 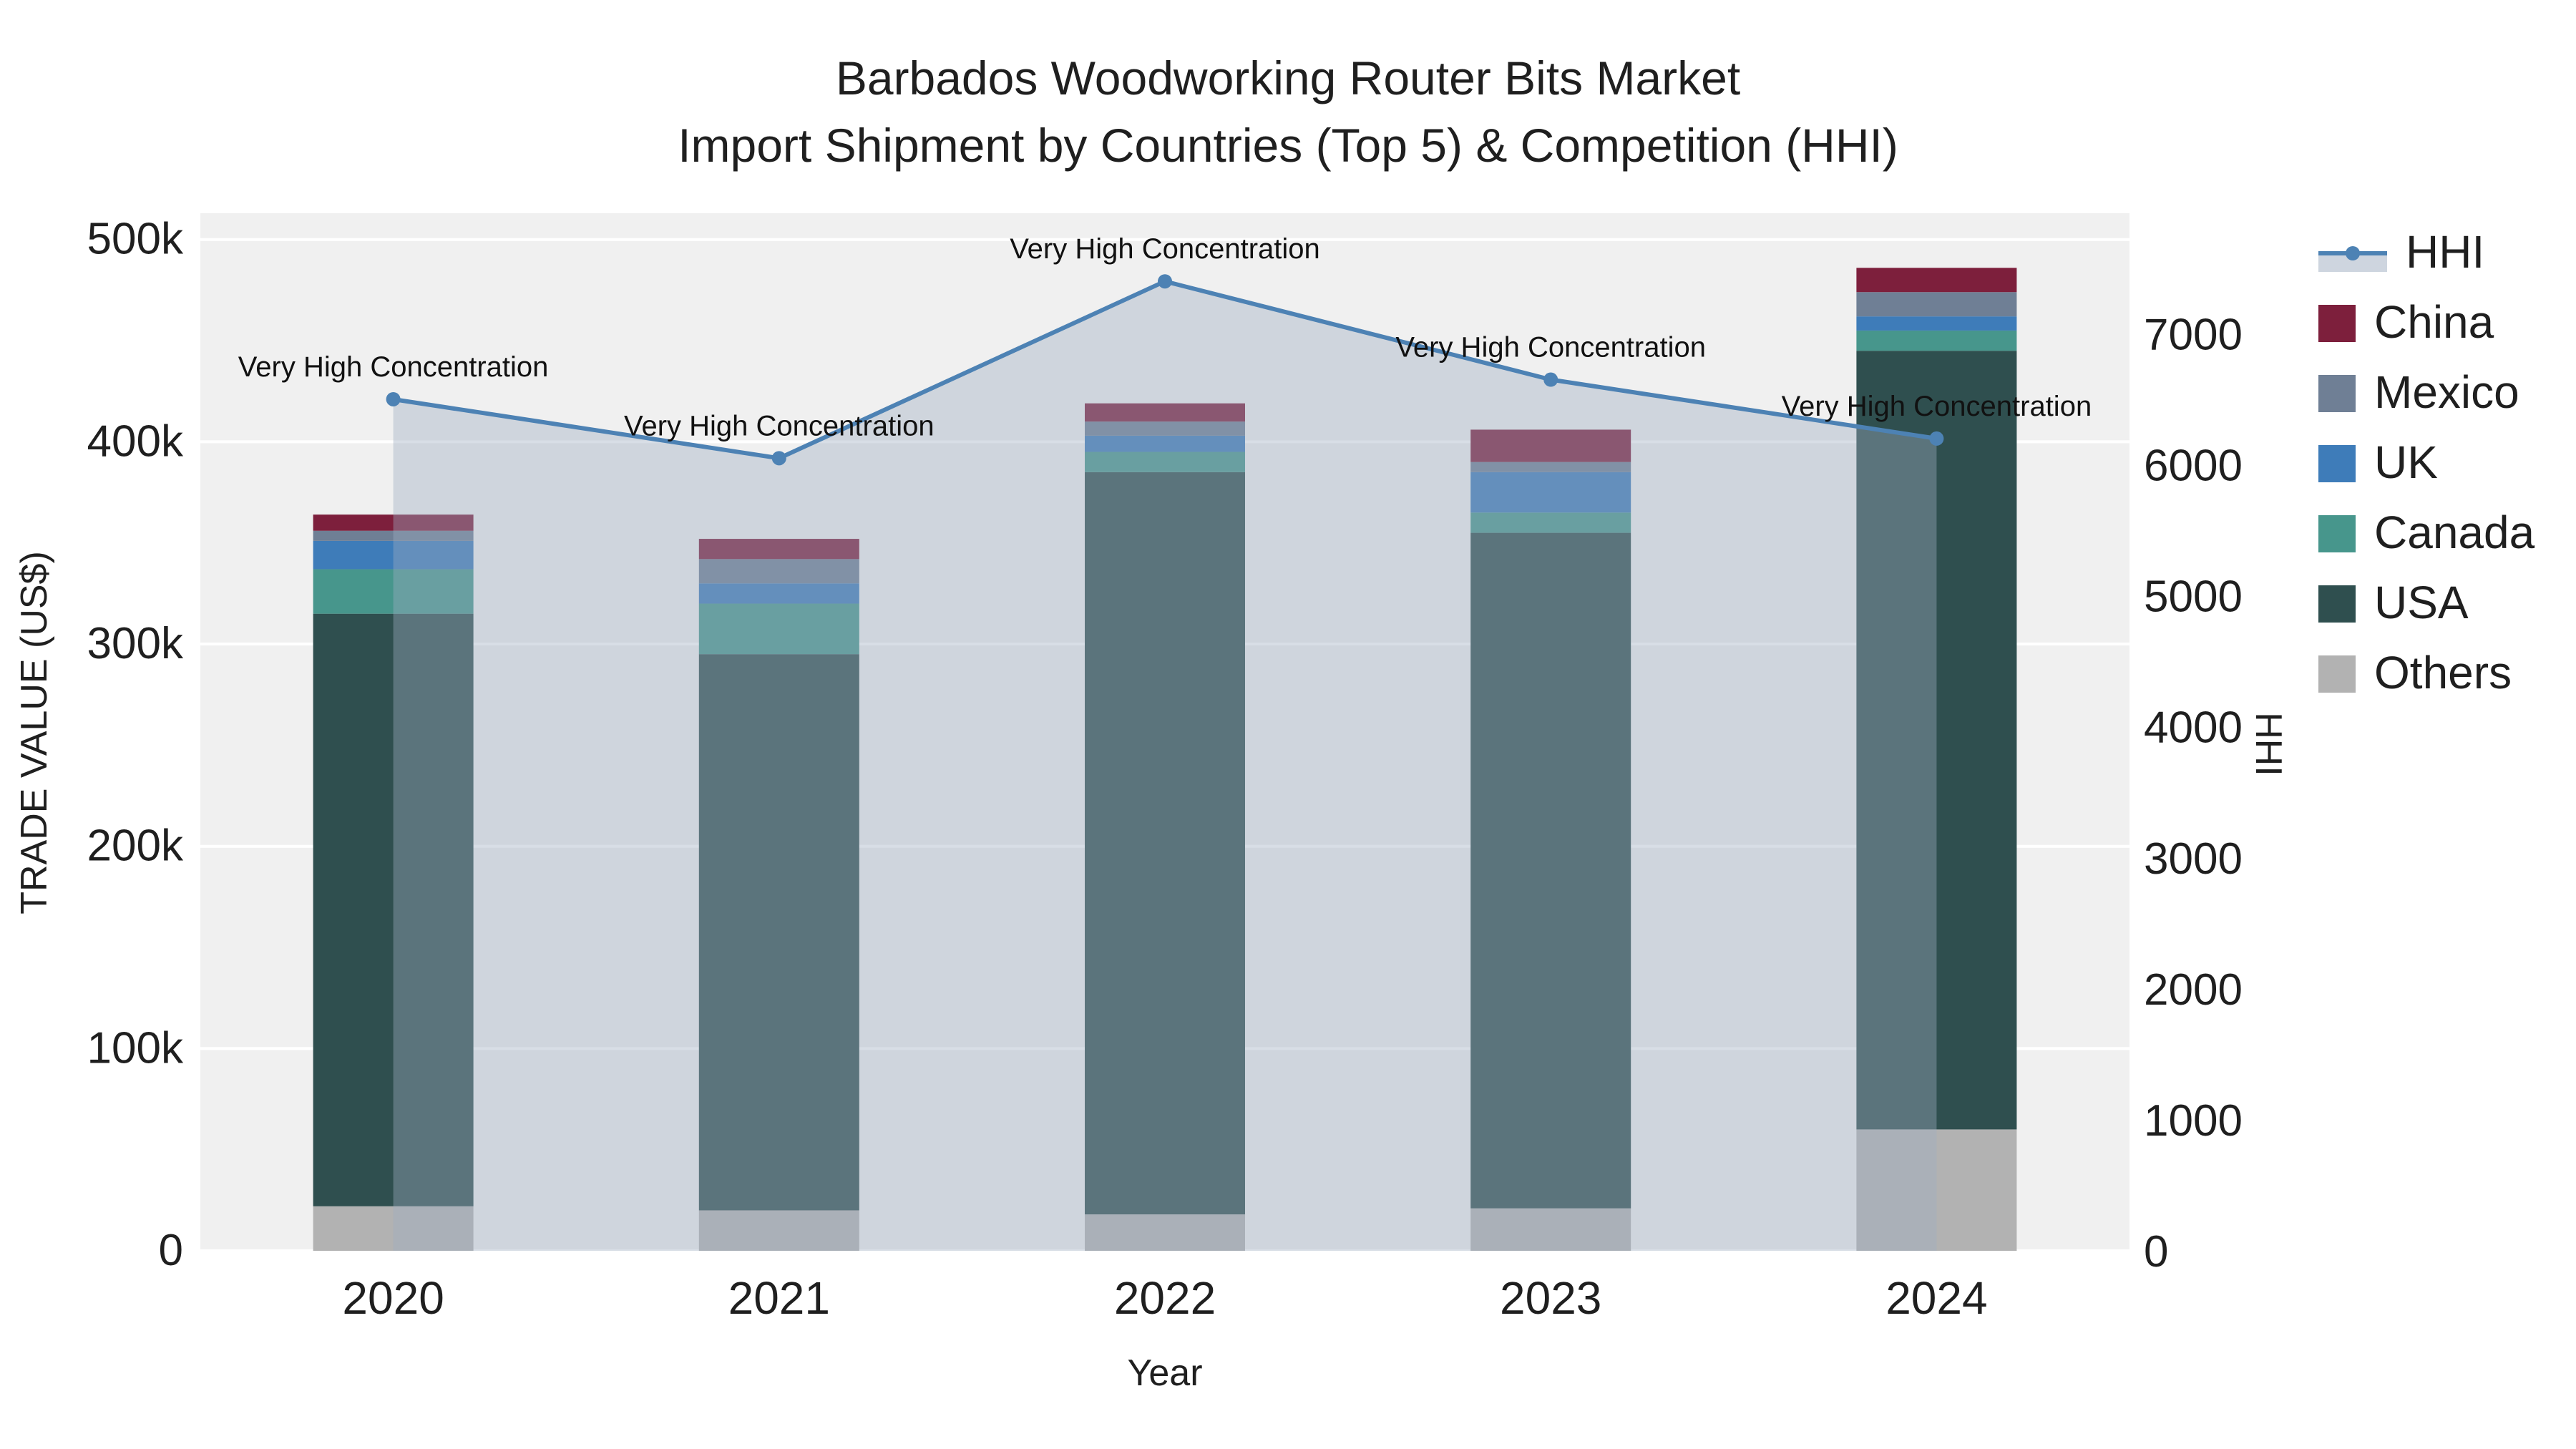 What do you see at coordinates (1550, 522) in the screenshot?
I see `bar-segment-canada-2023` at bounding box center [1550, 522].